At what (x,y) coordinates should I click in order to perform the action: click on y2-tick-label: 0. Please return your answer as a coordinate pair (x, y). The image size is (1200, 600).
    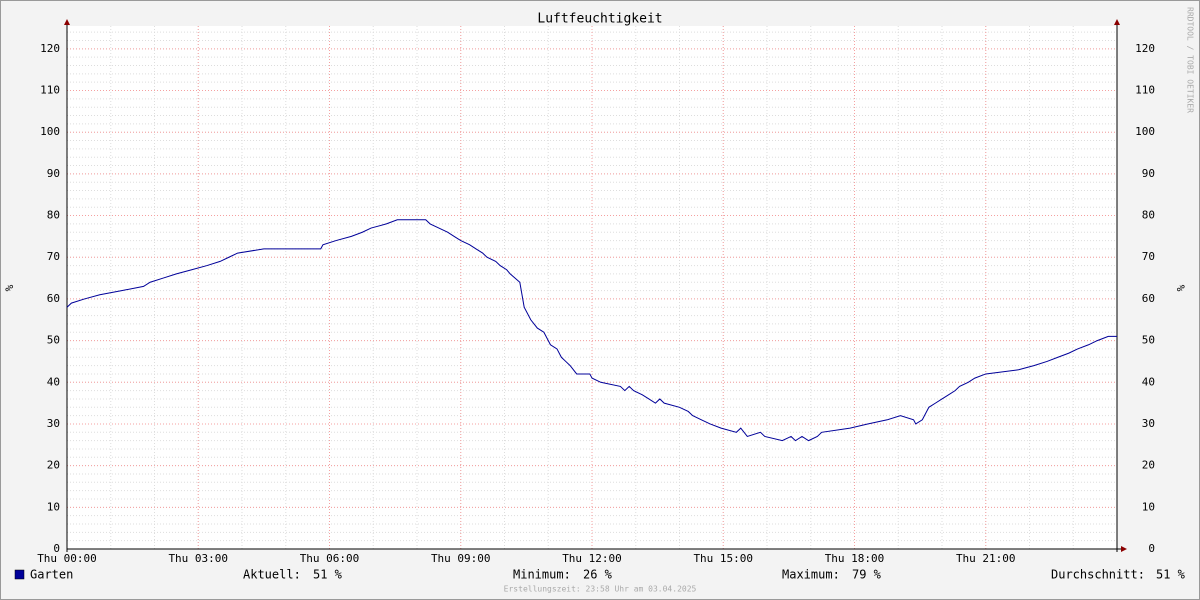
    Looking at the image, I should click on (1151, 548).